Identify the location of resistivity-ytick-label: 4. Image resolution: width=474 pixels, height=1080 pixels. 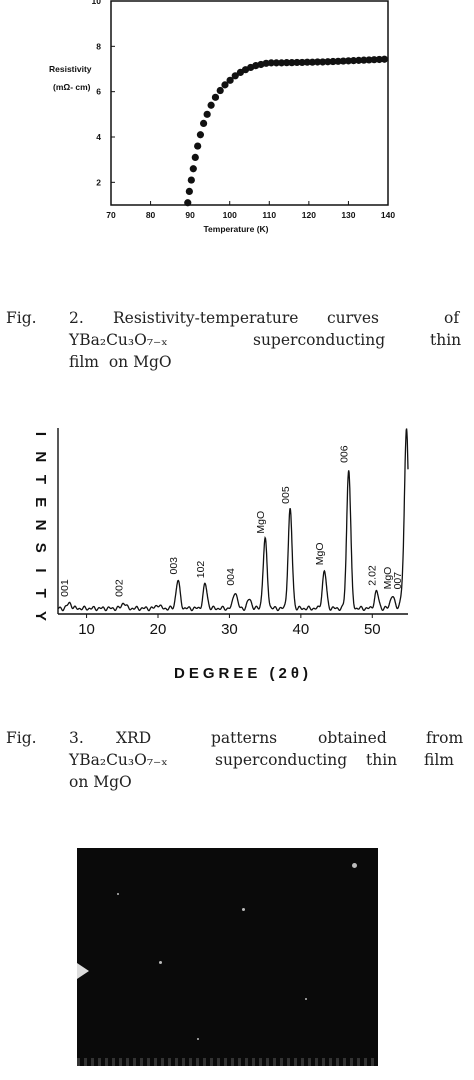
(98, 137).